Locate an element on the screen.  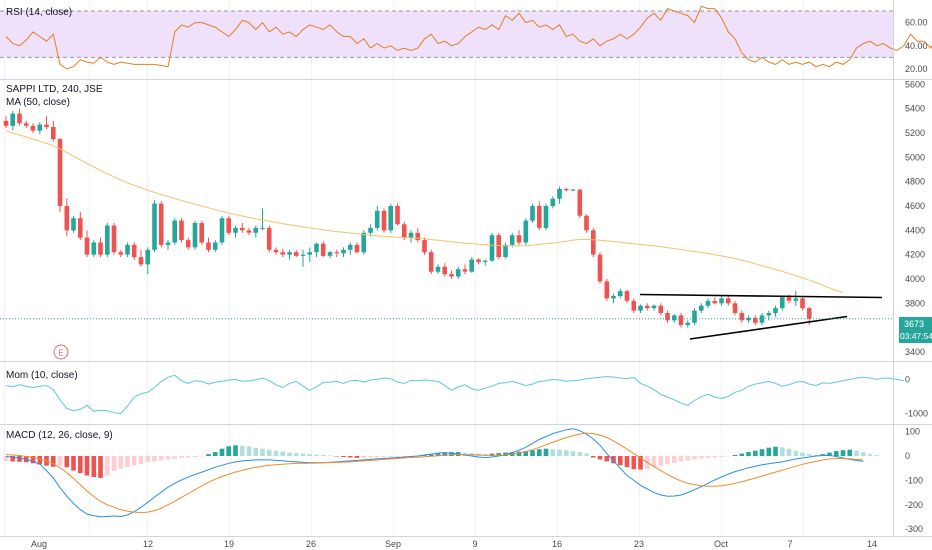
last-price-tag is located at coordinates (915, 330).